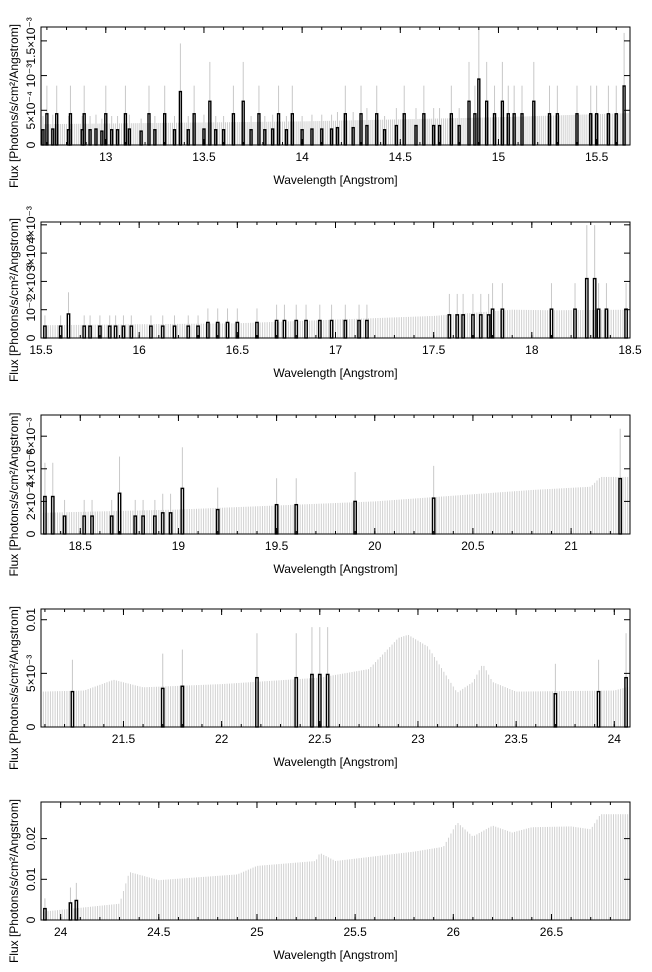 The height and width of the screenshot is (972, 652). What do you see at coordinates (320, 739) in the screenshot?
I see `x-tick-label: 22.5` at bounding box center [320, 739].